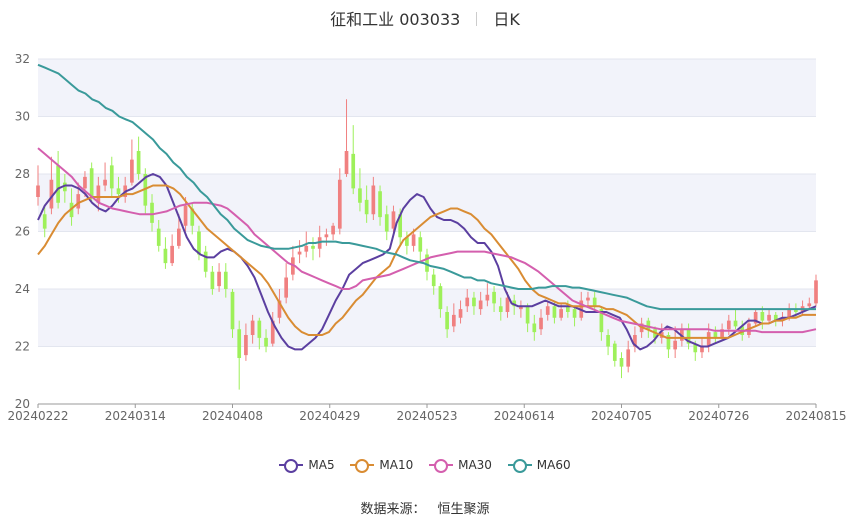  What do you see at coordinates (393, 509) in the screenshot?
I see `source-label: 数据来源：` at bounding box center [393, 509].